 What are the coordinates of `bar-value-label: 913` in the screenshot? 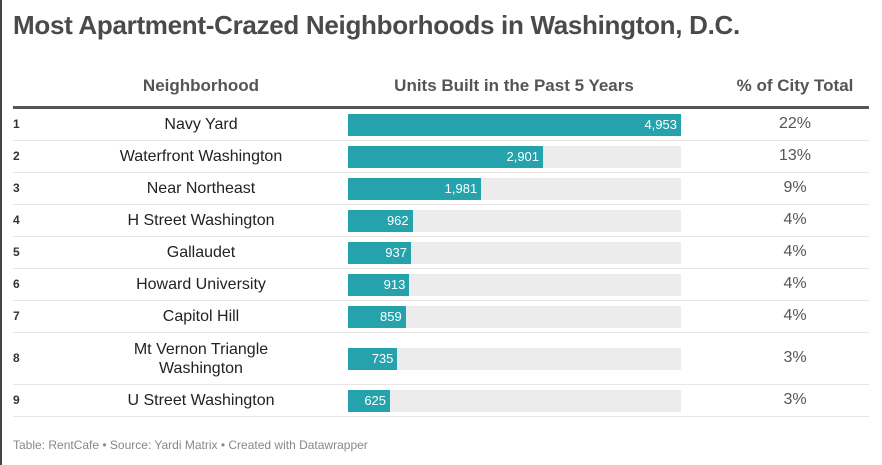 It's located at (394, 284).